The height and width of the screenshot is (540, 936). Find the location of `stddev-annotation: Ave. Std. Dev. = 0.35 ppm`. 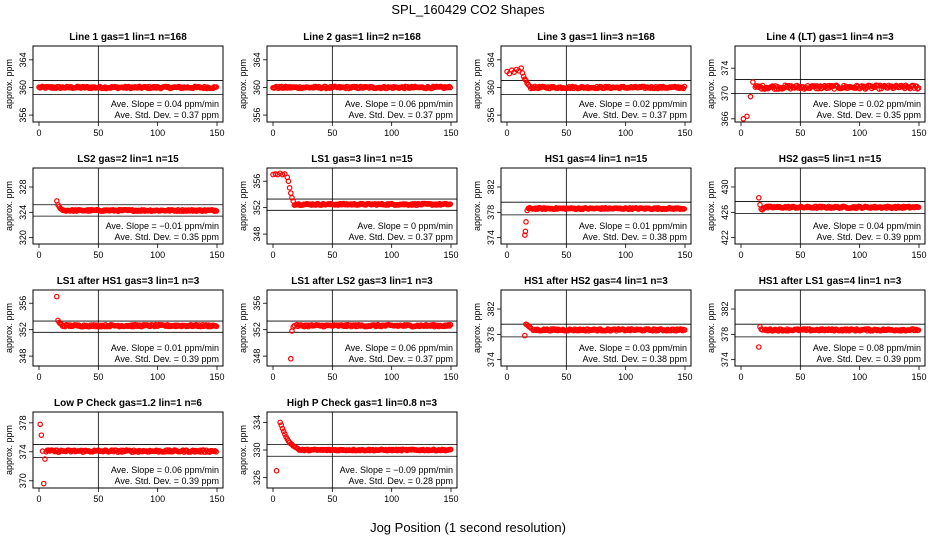

stddev-annotation: Ave. Std. Dev. = 0.35 ppm is located at coordinates (869, 115).